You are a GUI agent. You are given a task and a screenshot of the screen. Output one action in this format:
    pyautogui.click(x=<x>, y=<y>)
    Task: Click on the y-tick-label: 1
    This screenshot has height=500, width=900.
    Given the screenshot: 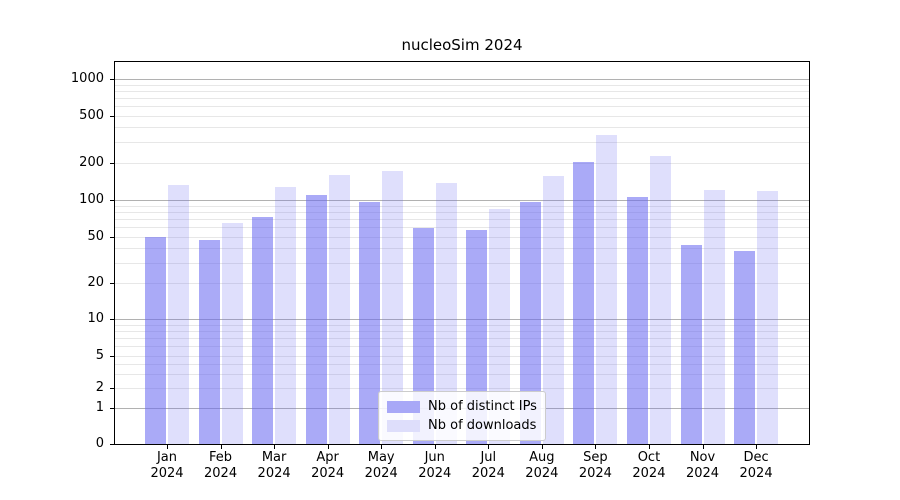 What is the action you would take?
    pyautogui.click(x=99, y=407)
    